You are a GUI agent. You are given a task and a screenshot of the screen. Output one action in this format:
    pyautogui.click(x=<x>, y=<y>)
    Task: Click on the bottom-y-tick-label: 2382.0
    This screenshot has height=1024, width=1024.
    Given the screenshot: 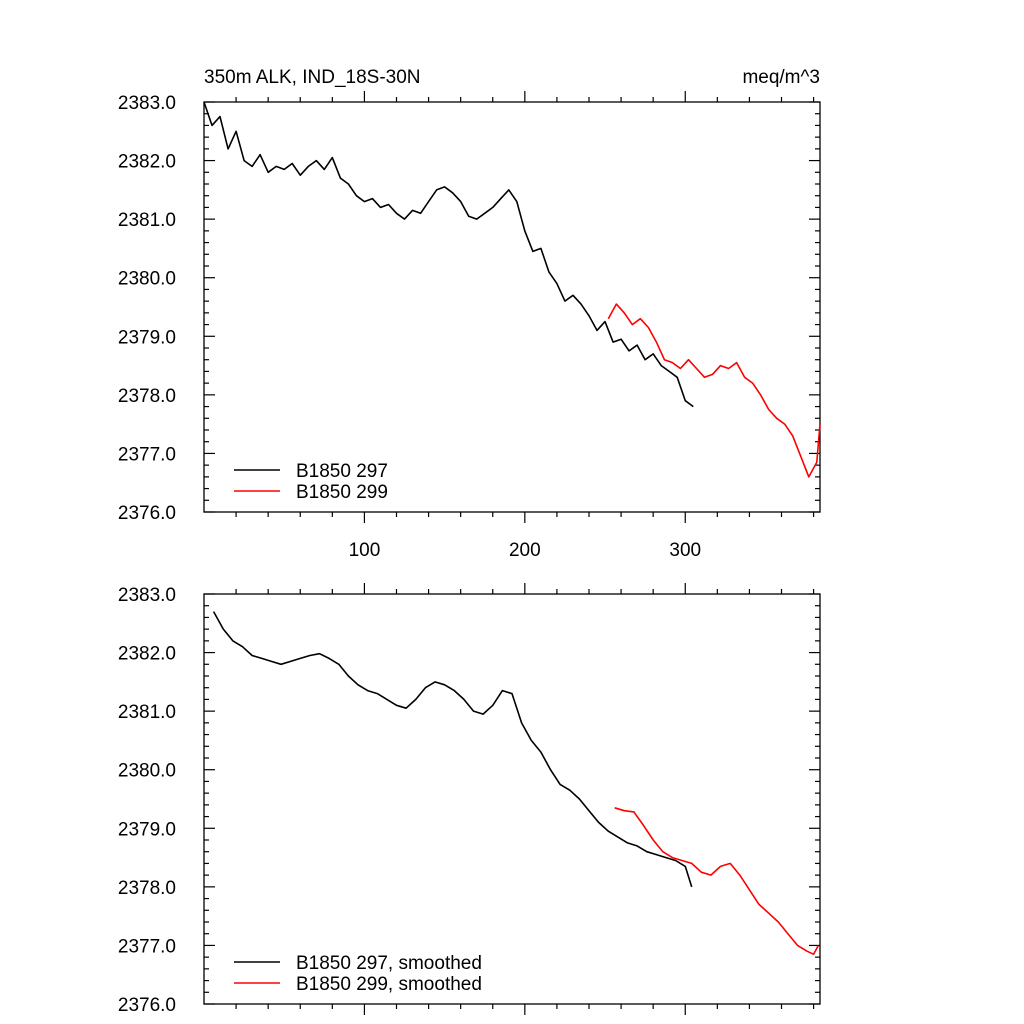 What is the action you would take?
    pyautogui.click(x=147, y=654)
    